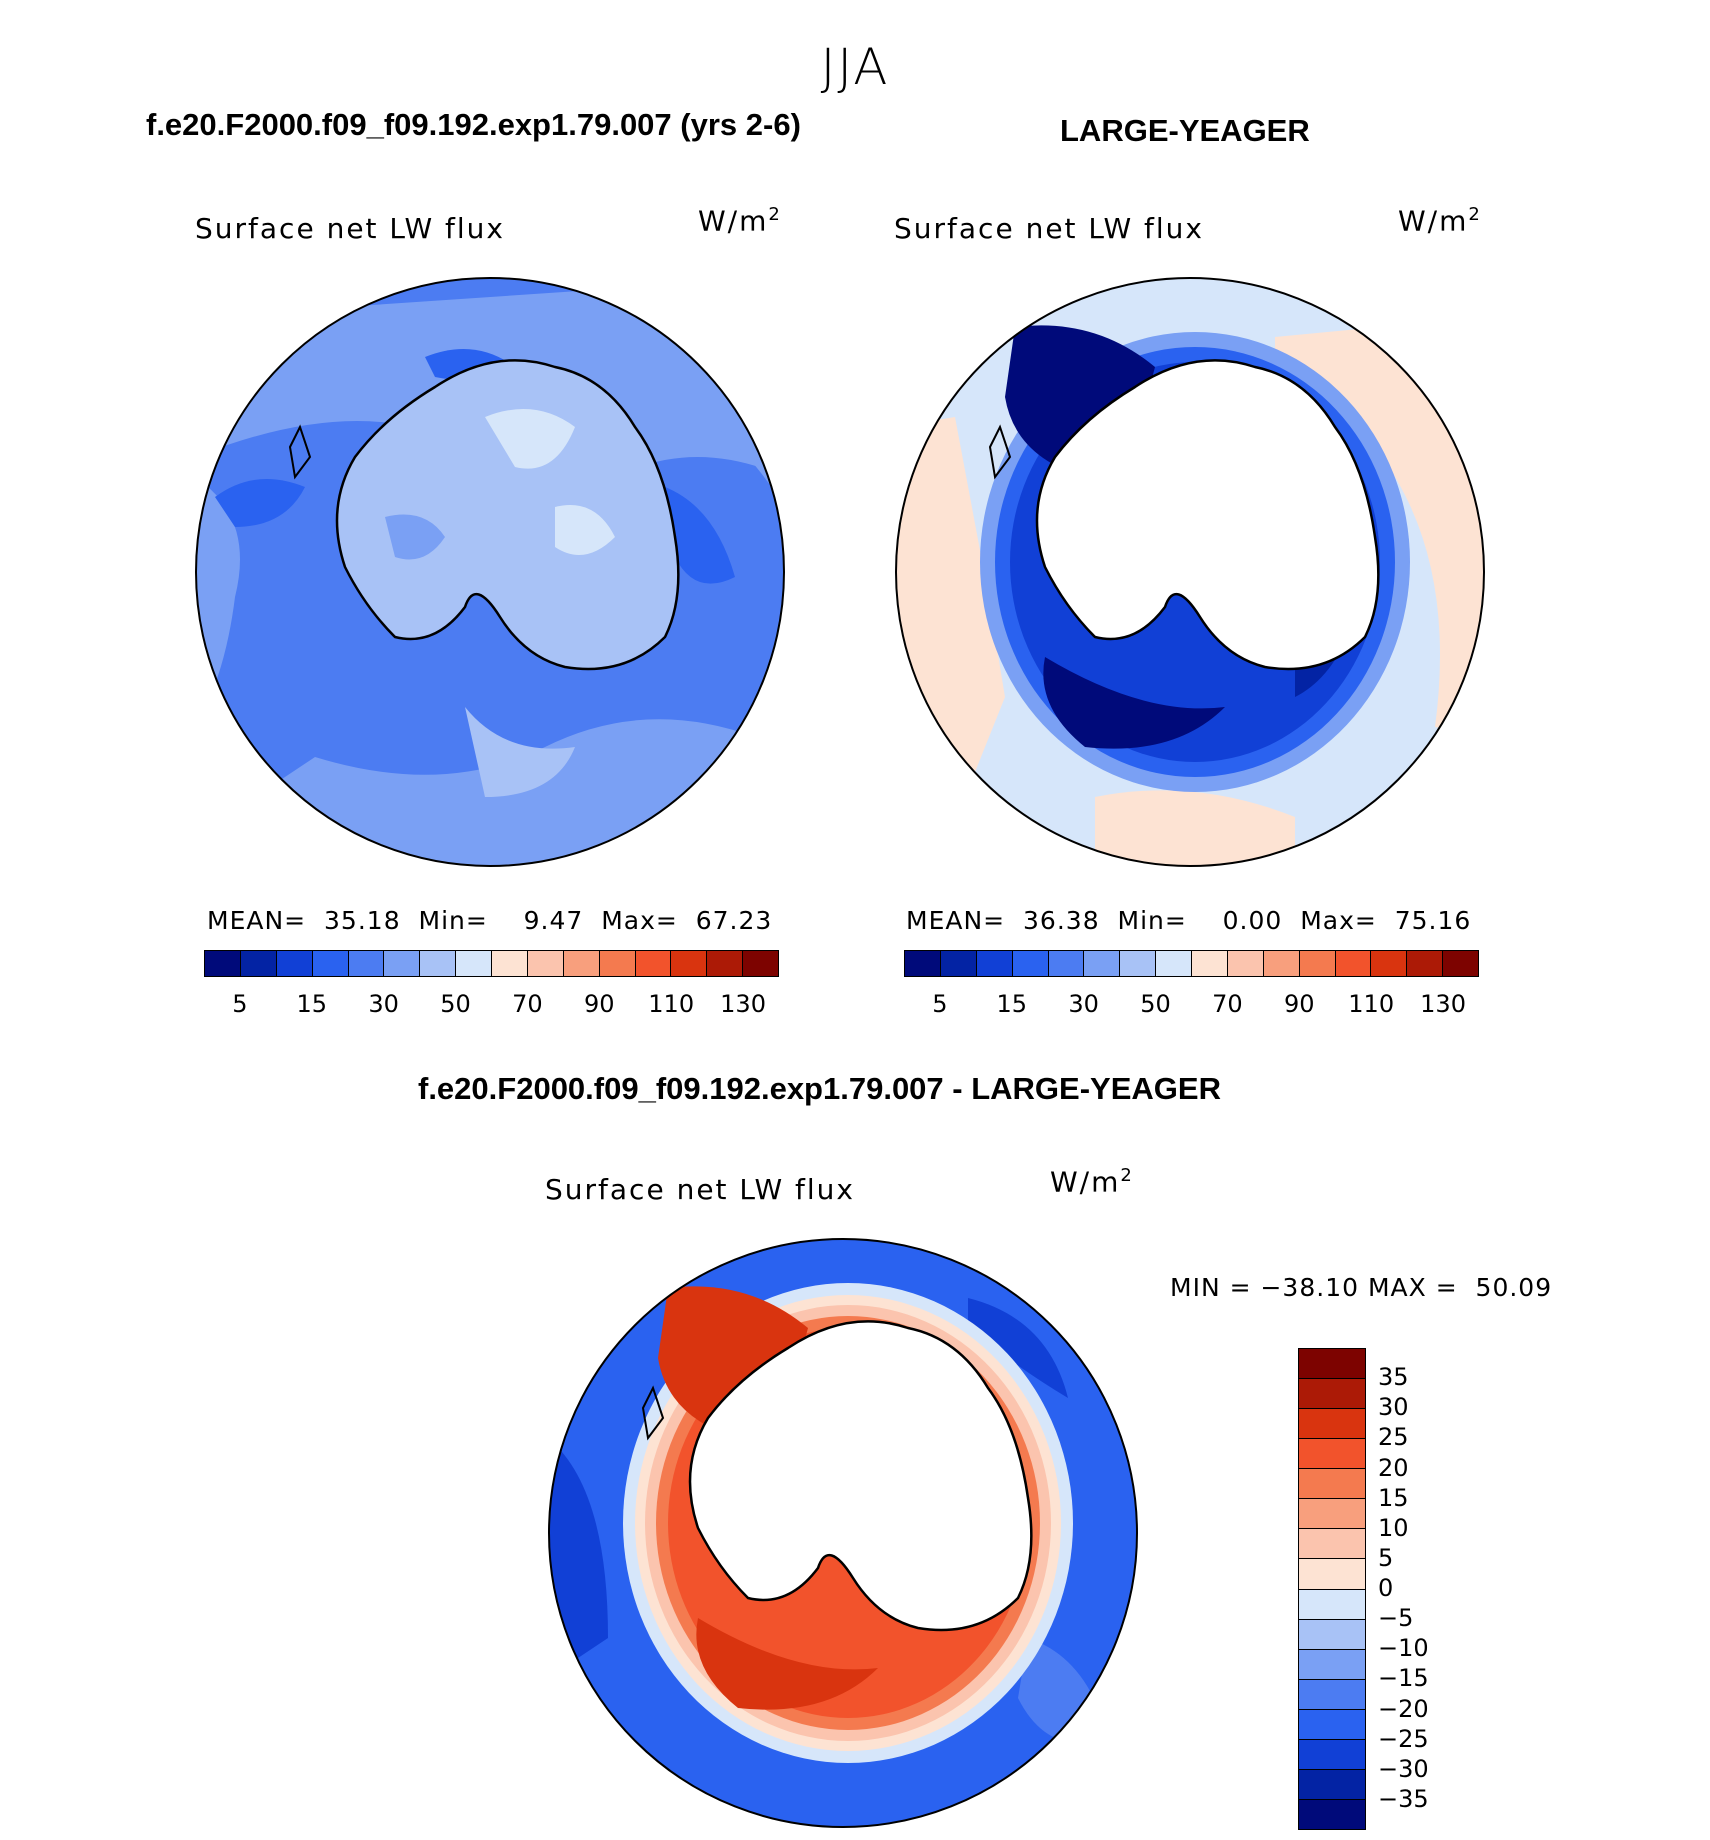 The width and height of the screenshot is (1710, 1840). What do you see at coordinates (1438, 1589) in the screenshot?
I see `diff-colorbar-ticks: 35 30 25 20 15 10 5 0 −5 −10 −15 −20 −25 −30 −35` at bounding box center [1438, 1589].